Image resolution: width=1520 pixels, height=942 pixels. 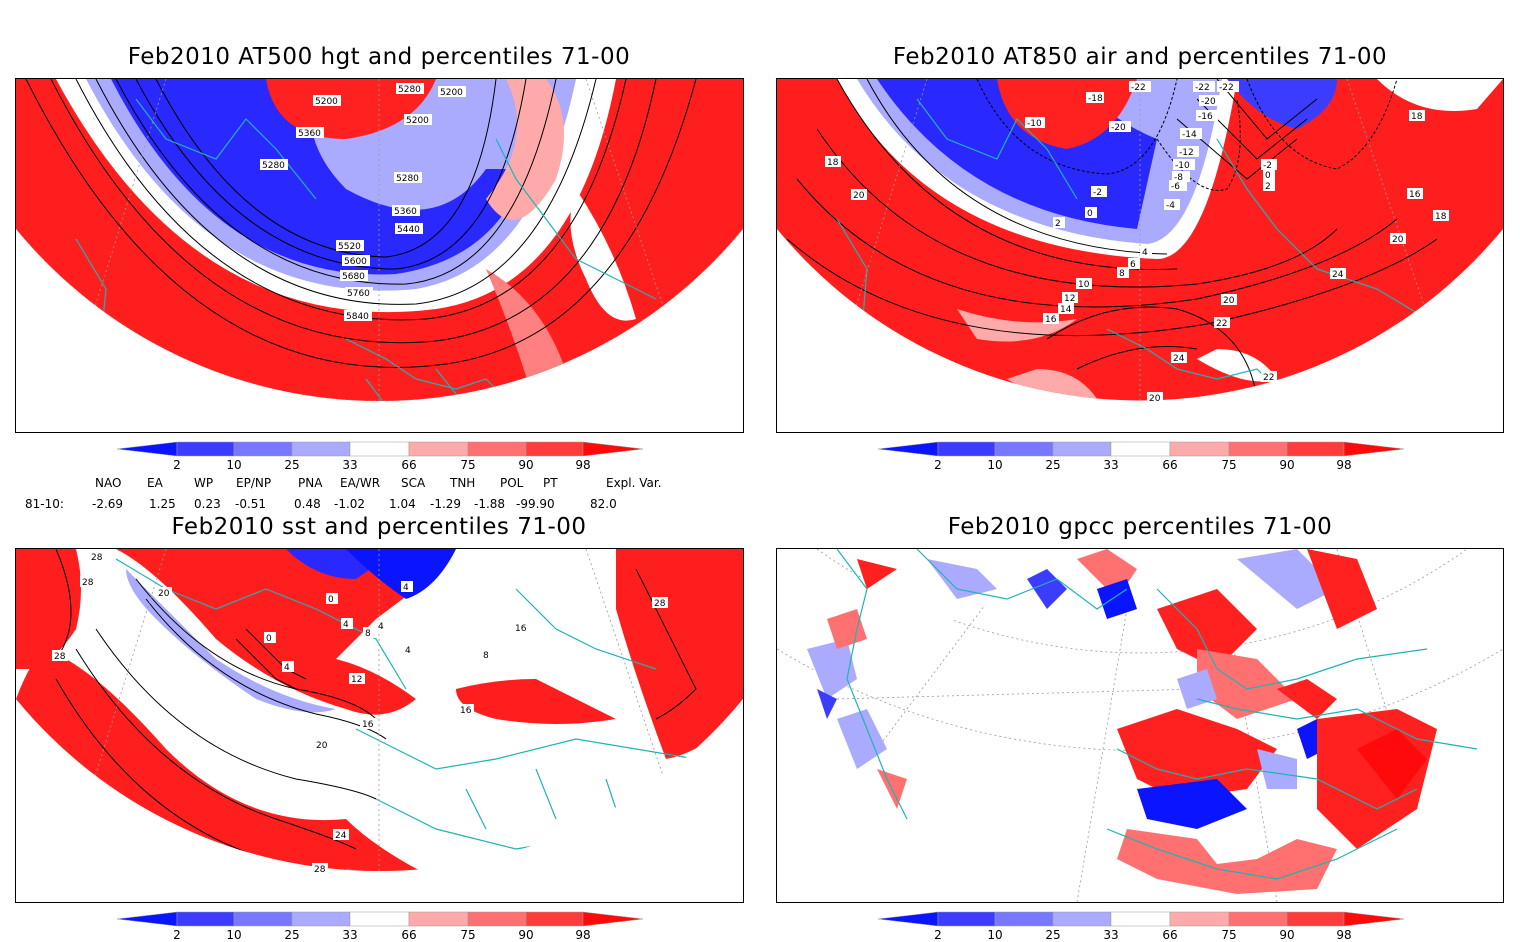 I want to click on colorbar-air850: 2 10 25 33 66 75 90 98, so click(x=1141, y=457).